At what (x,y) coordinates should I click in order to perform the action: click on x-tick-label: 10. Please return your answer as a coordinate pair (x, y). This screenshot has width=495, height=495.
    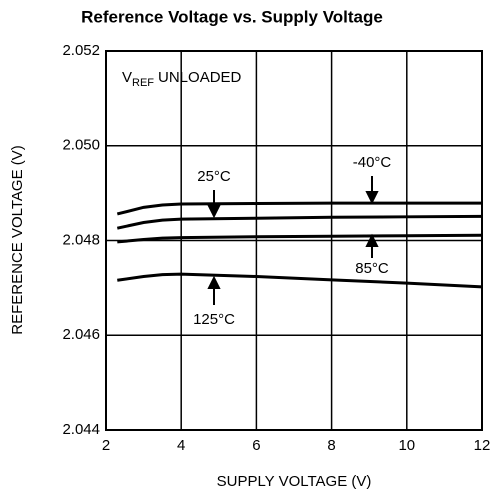
    Looking at the image, I should click on (406, 445).